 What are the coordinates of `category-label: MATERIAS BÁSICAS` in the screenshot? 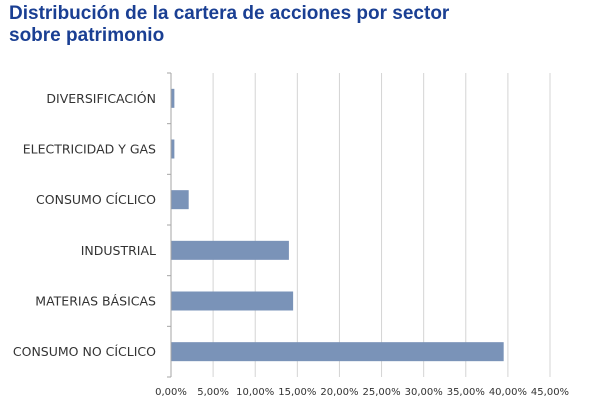 It's located at (95, 301).